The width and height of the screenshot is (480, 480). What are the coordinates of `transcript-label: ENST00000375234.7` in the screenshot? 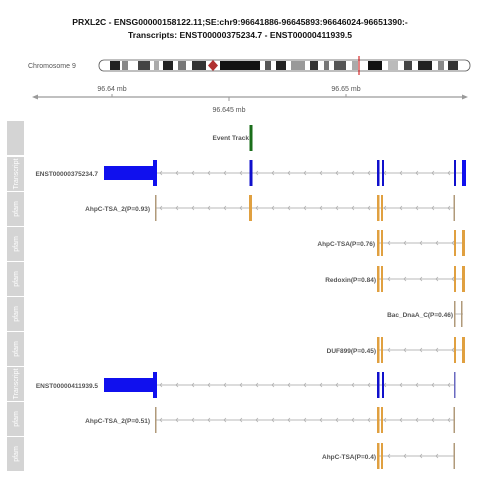 It's located at (66, 174).